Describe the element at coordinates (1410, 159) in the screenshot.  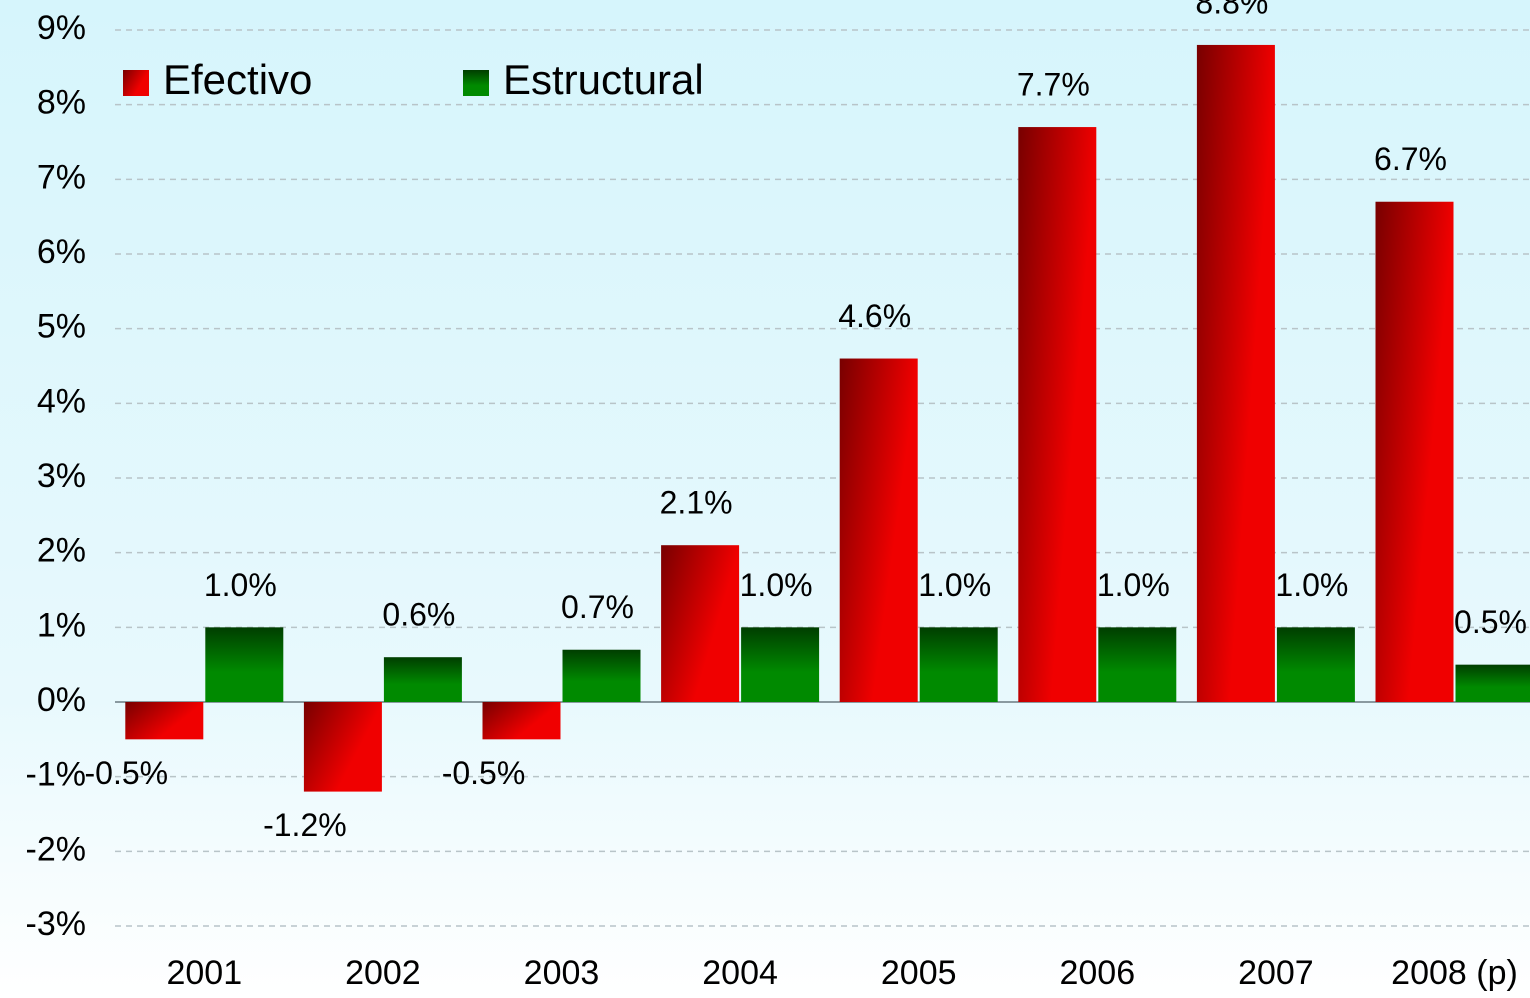
I see `value-label: 6.7%` at that location.